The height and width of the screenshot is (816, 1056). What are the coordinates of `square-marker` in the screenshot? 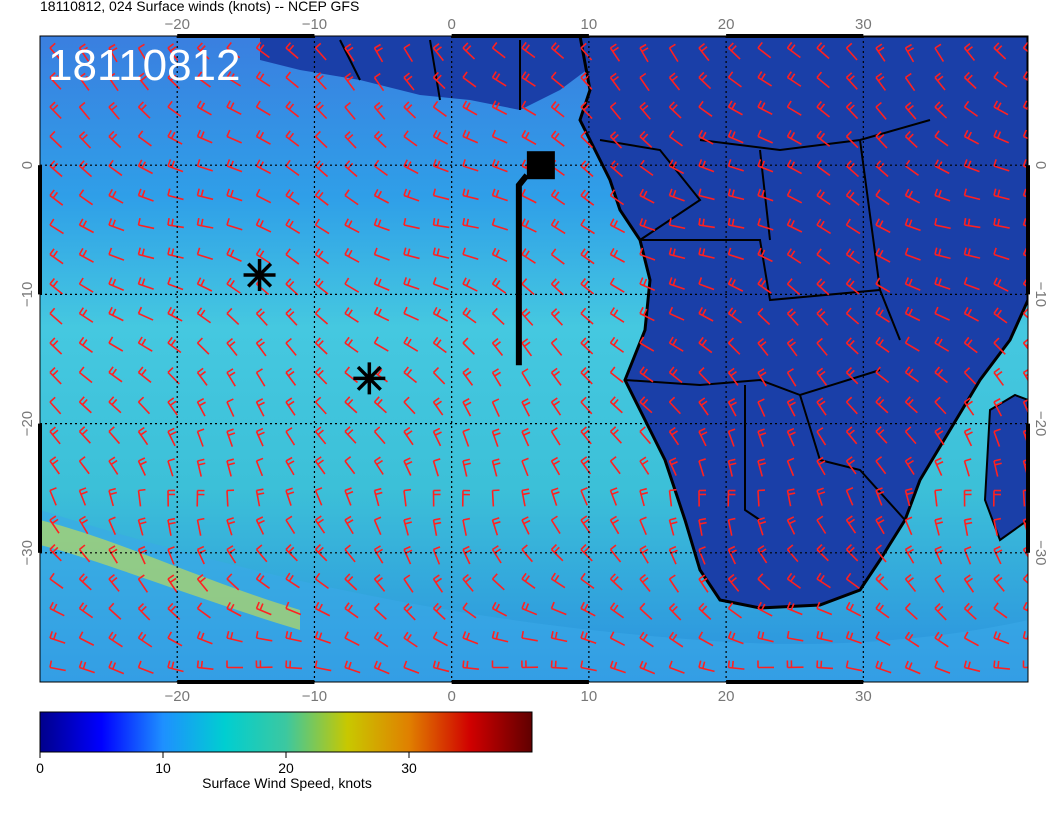 It's located at (535, 258).